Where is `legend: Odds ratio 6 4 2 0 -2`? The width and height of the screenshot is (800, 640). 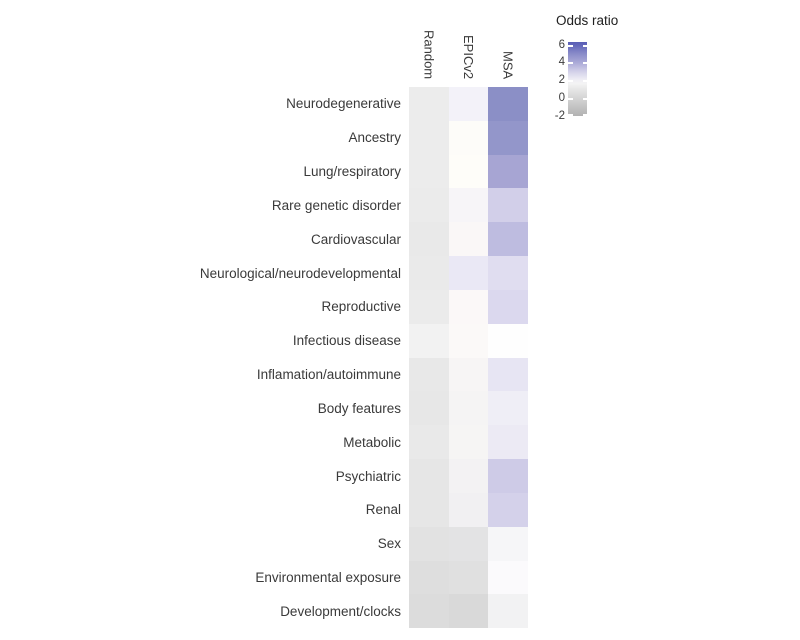
legend: Odds ratio 6 4 2 0 -2 is located at coordinates (615, 67).